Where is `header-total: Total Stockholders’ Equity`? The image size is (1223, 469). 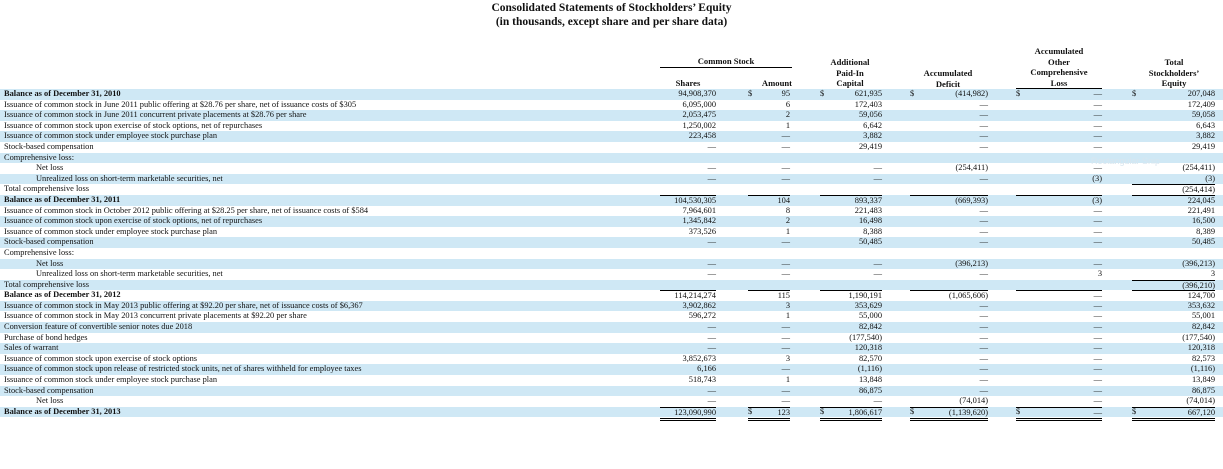 header-total: Total Stockholders’ Equity is located at coordinates (1174, 73).